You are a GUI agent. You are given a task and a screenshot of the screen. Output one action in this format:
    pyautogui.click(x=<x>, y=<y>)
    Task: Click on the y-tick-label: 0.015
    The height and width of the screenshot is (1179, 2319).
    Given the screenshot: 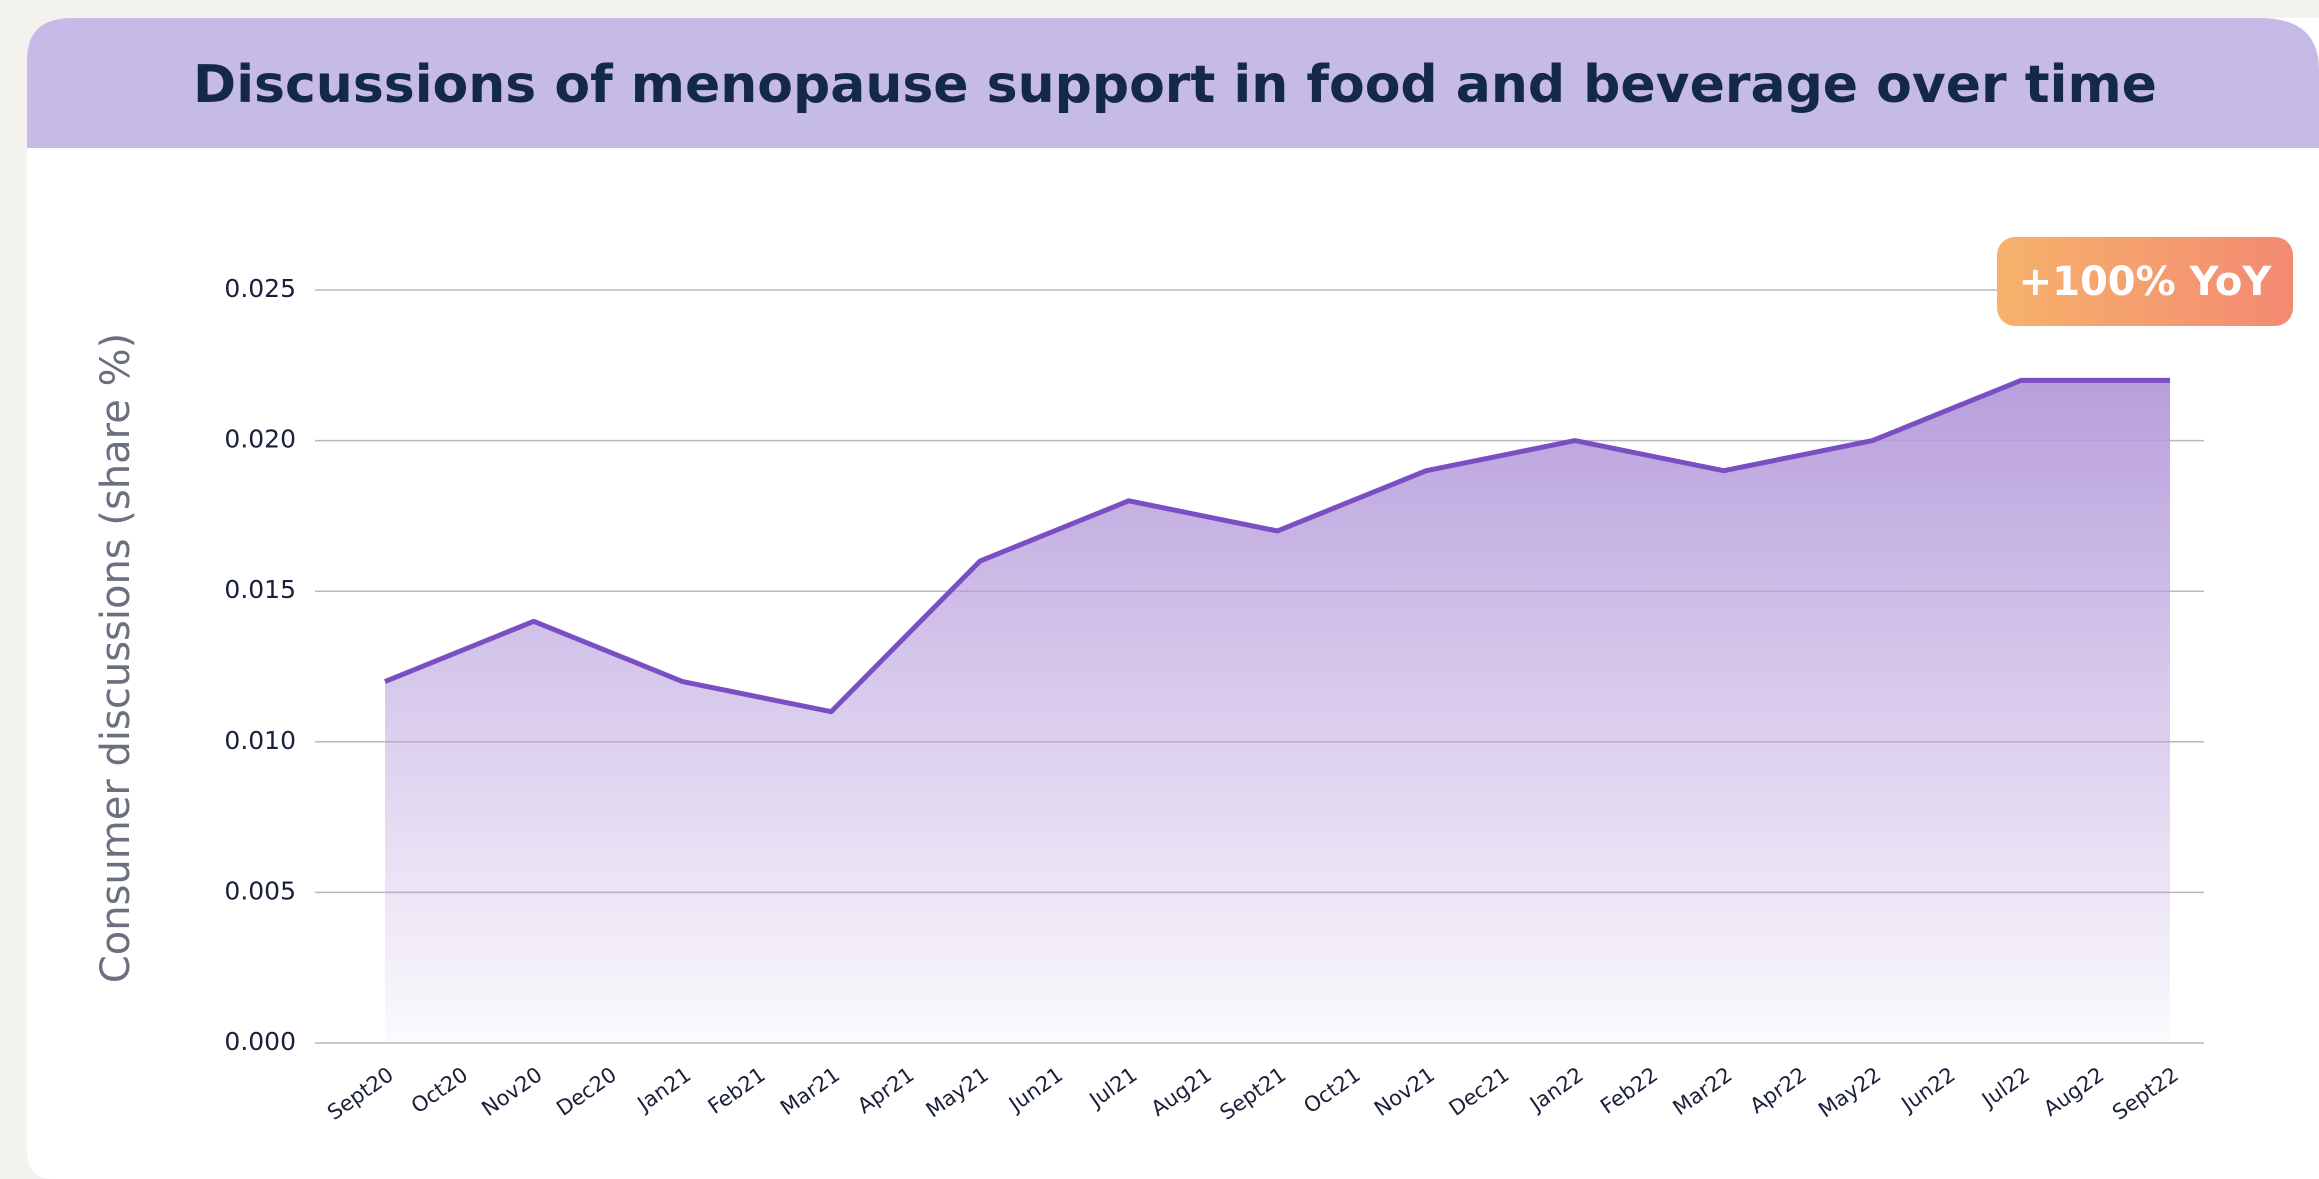 What is the action you would take?
    pyautogui.click(x=260, y=589)
    